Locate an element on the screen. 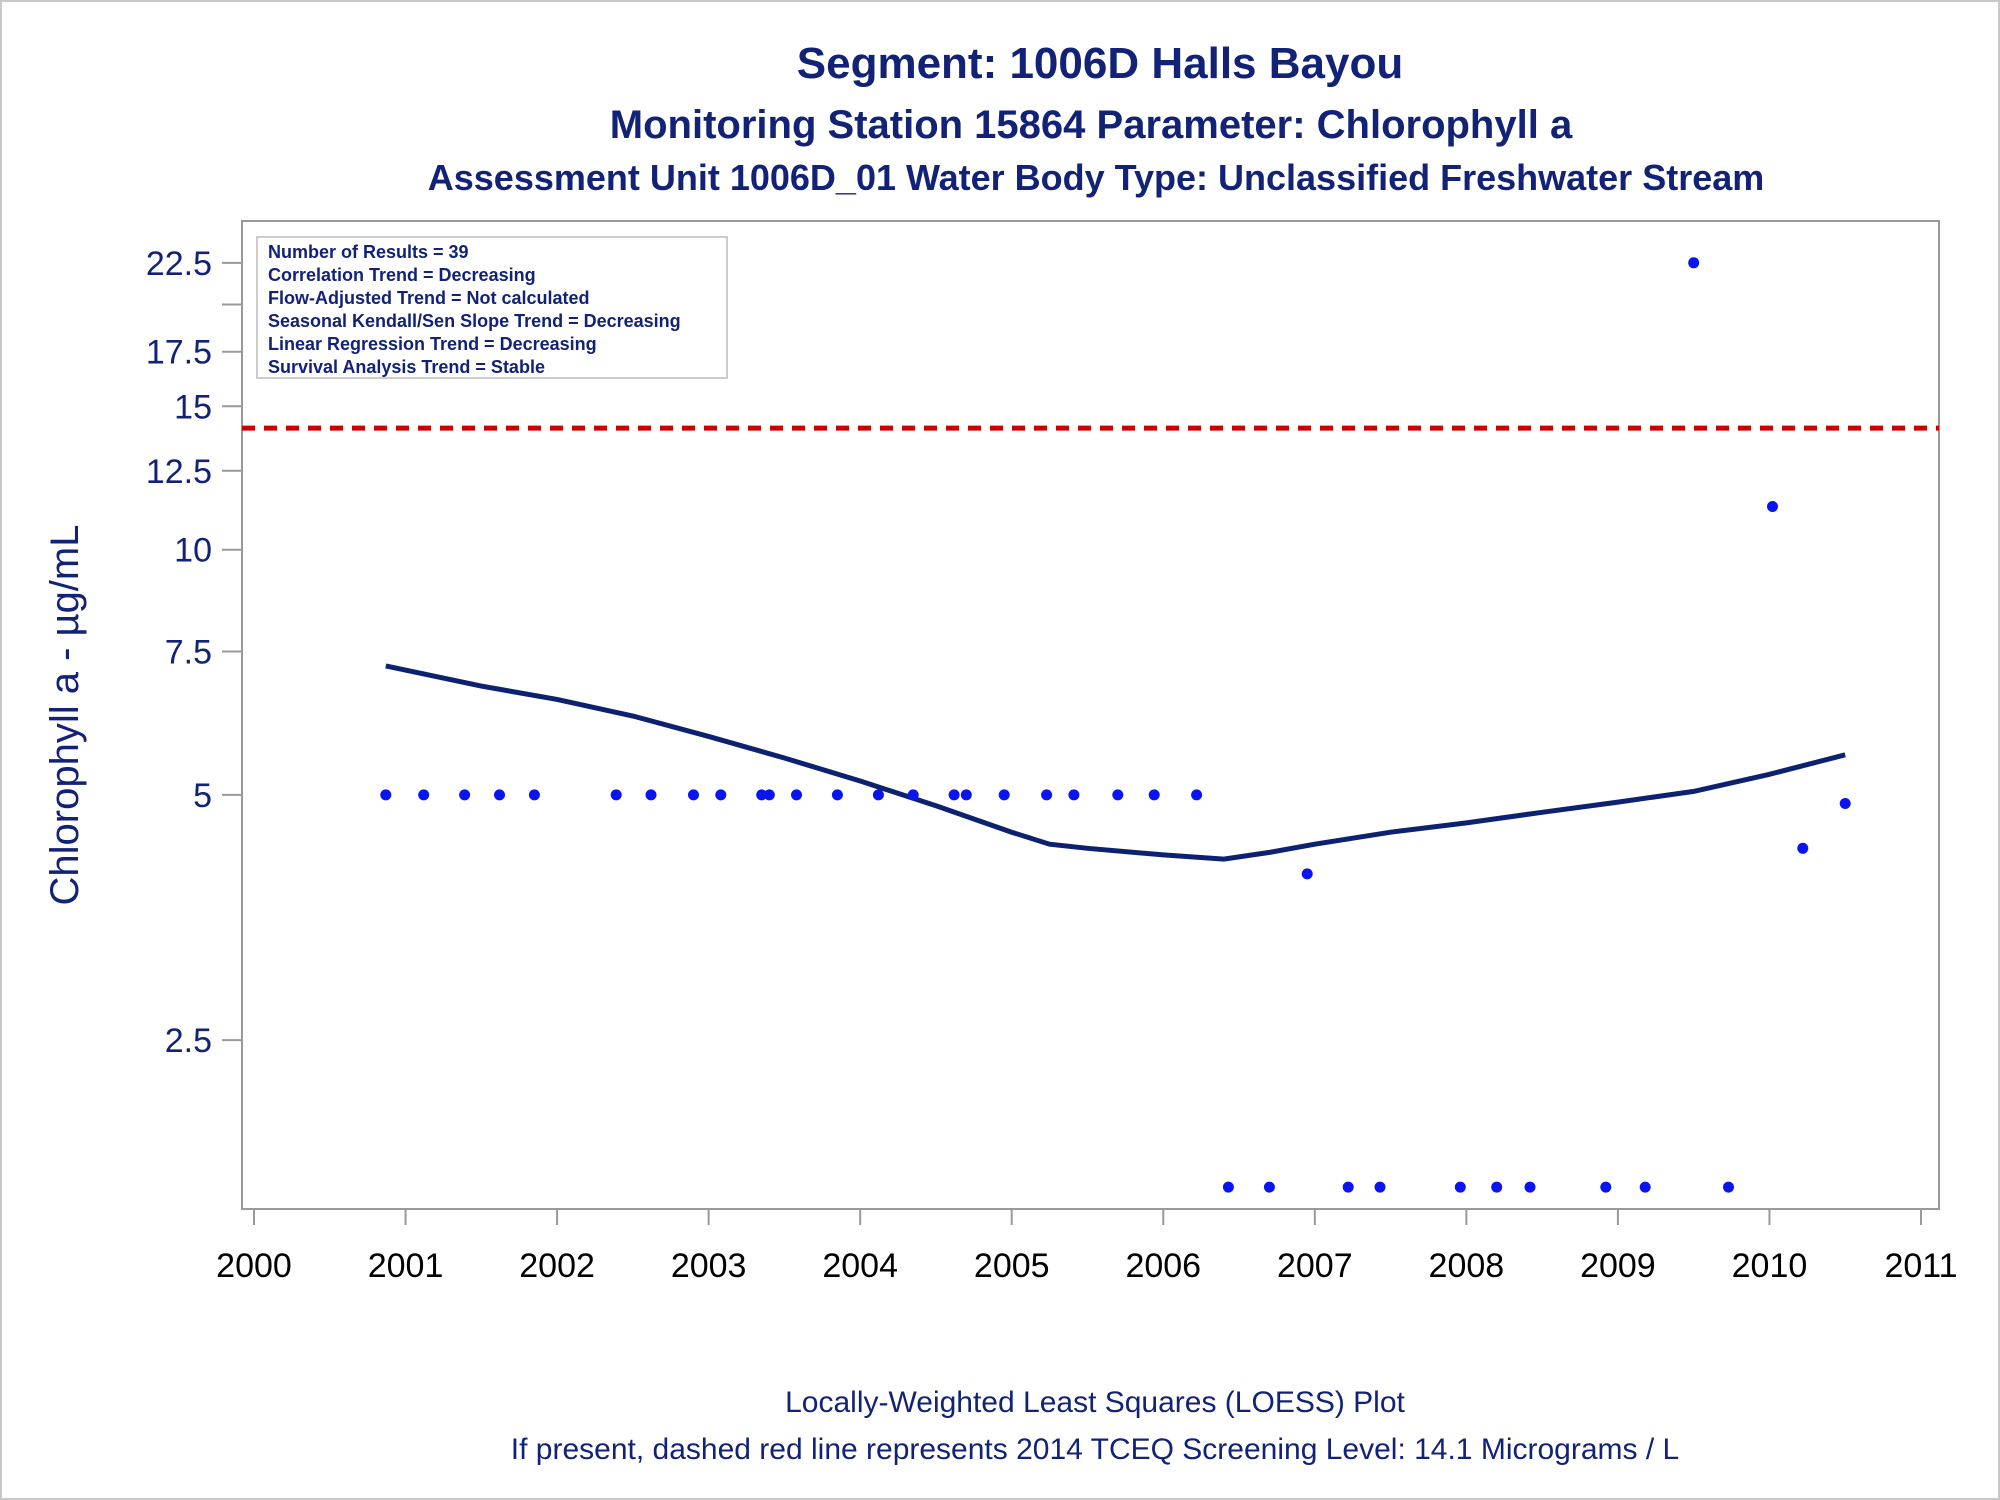 This screenshot has width=2000, height=1500. x-tick-label: 2004 is located at coordinates (860, 1266).